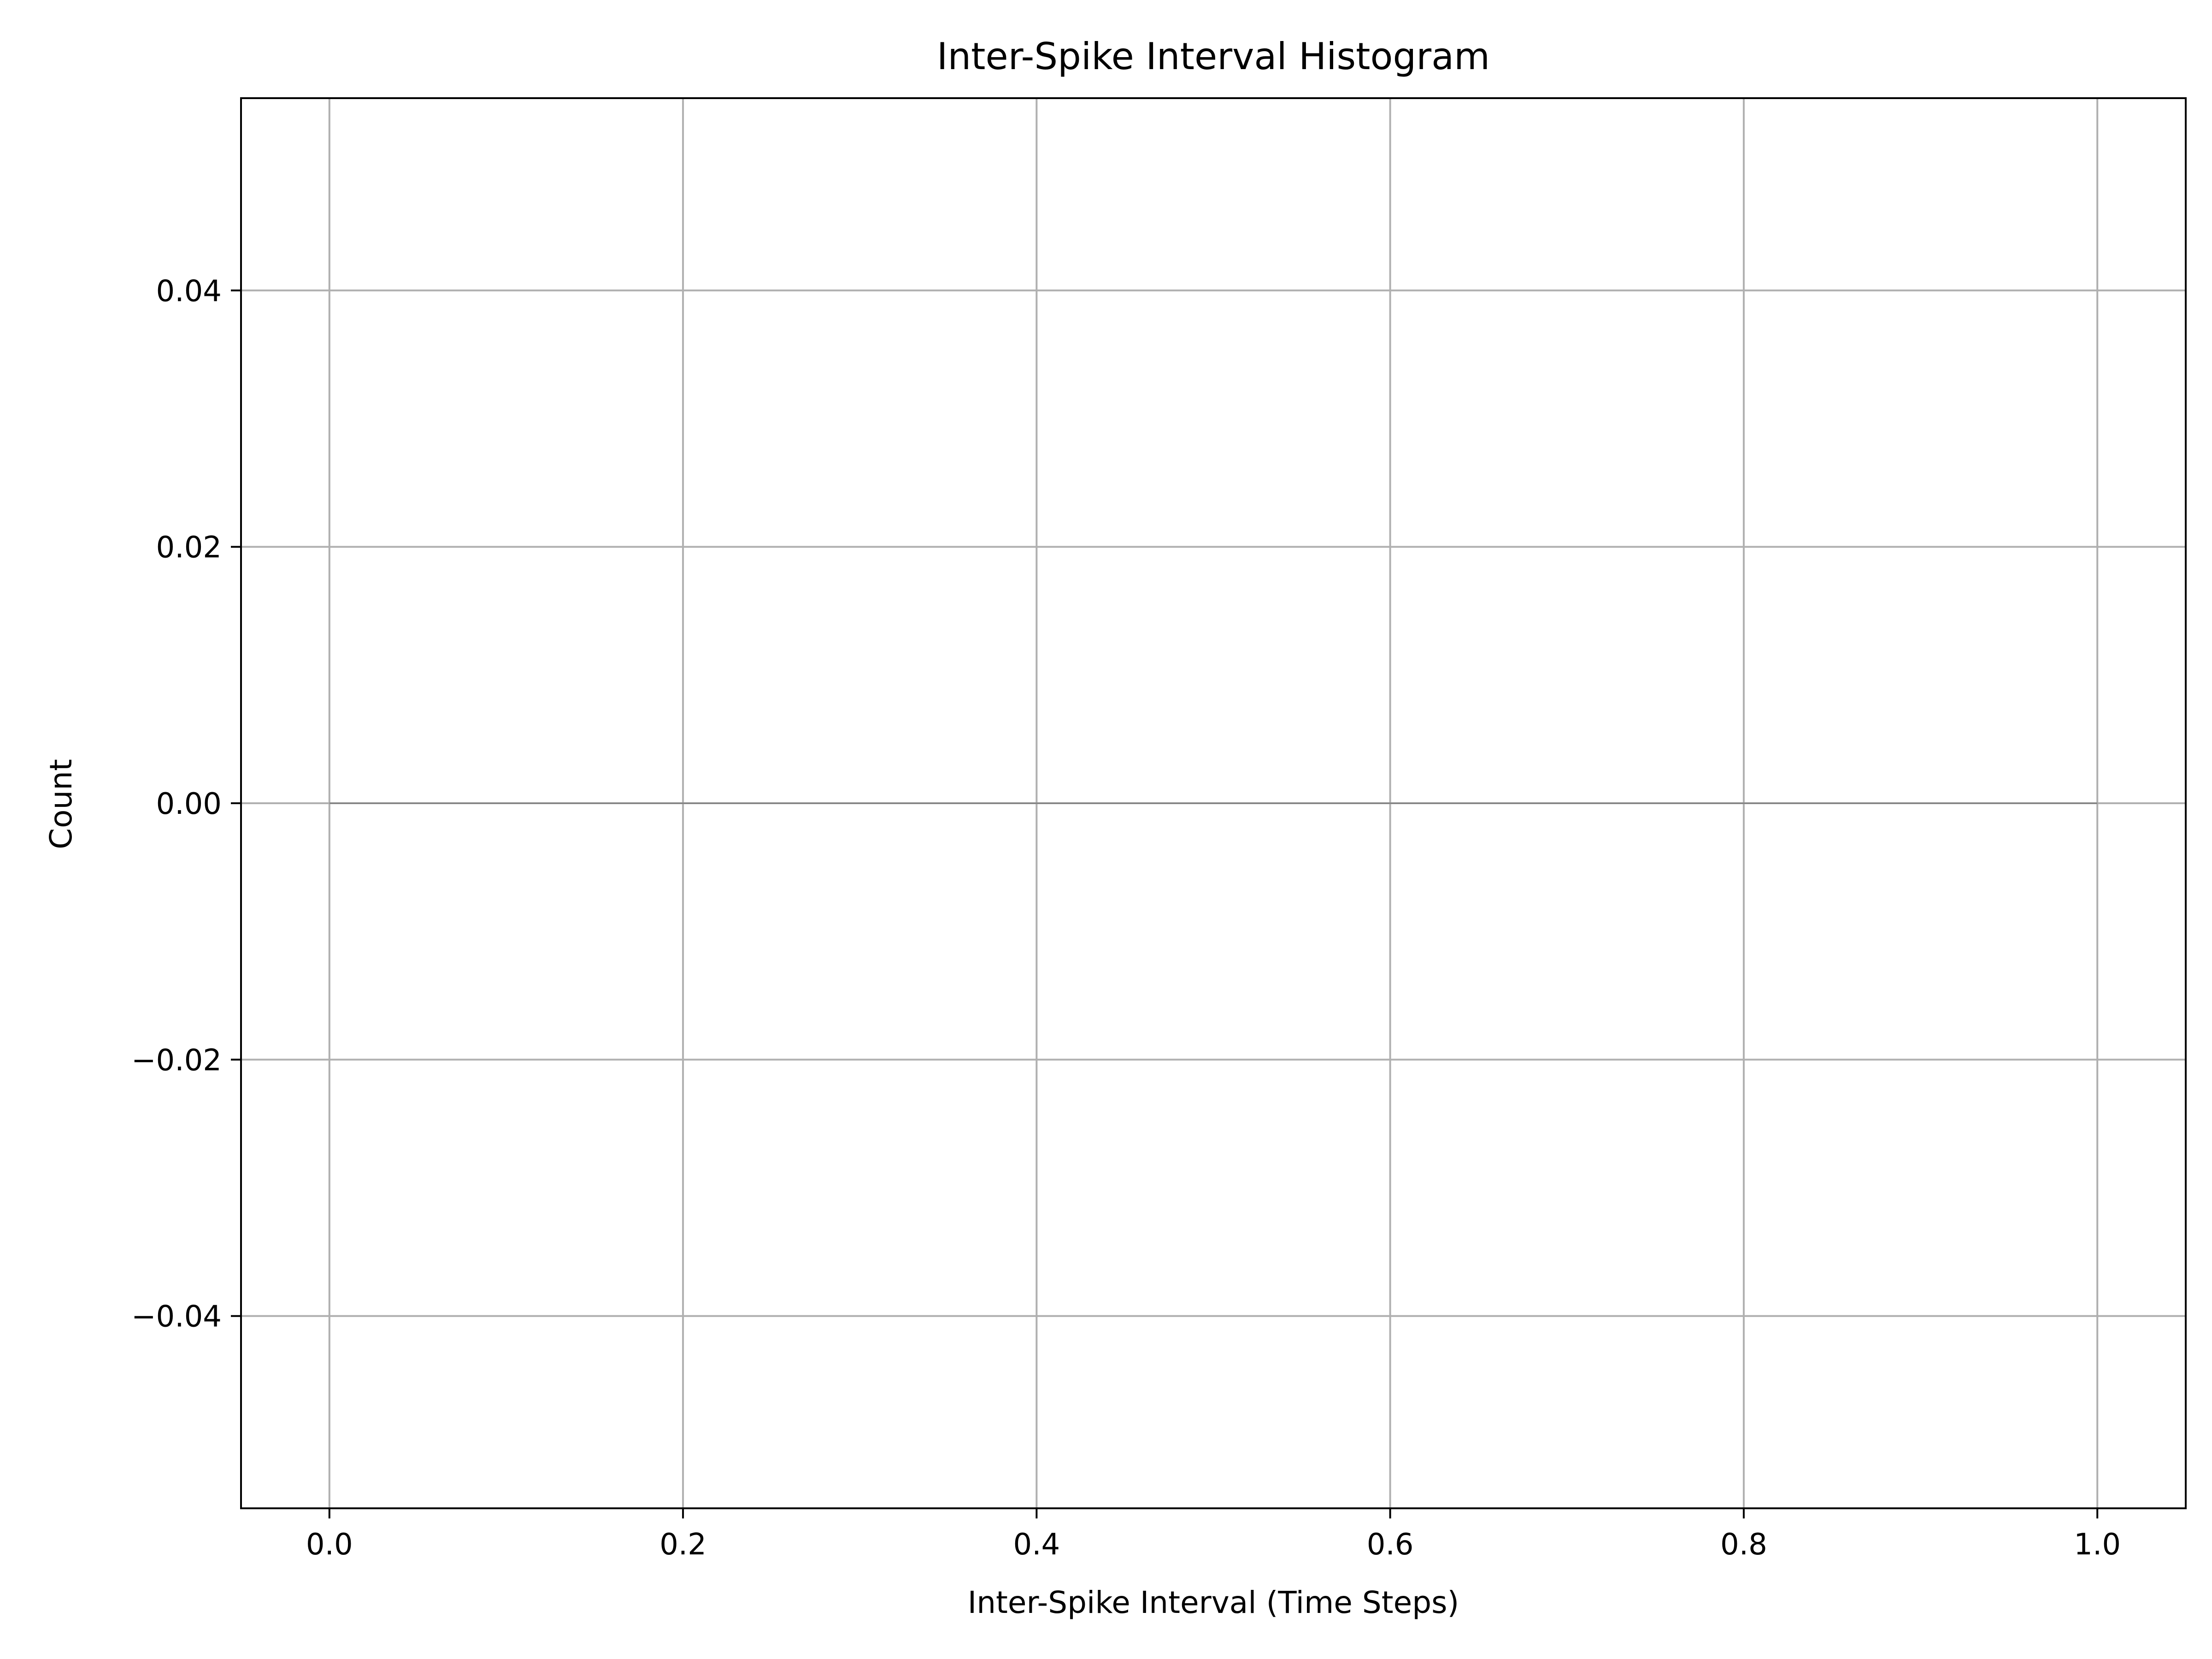 Image resolution: width=2212 pixels, height=1659 pixels. Describe the element at coordinates (189, 548) in the screenshot. I see `y-tick-label-1: 0.02` at that location.